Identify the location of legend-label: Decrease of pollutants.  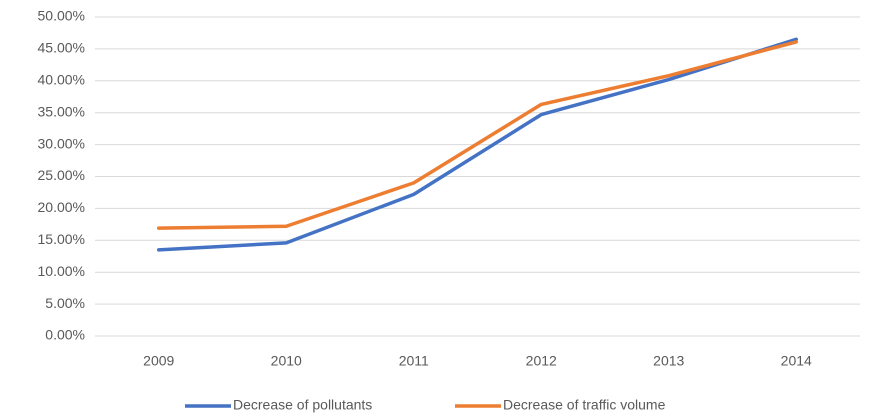
(302, 405).